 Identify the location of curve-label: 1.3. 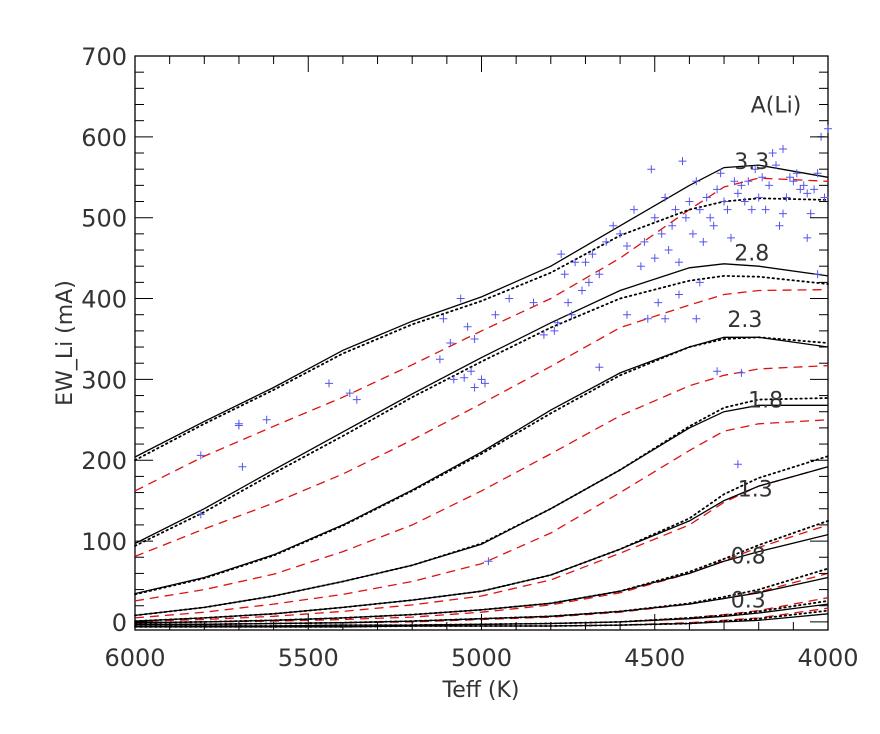
(755, 490).